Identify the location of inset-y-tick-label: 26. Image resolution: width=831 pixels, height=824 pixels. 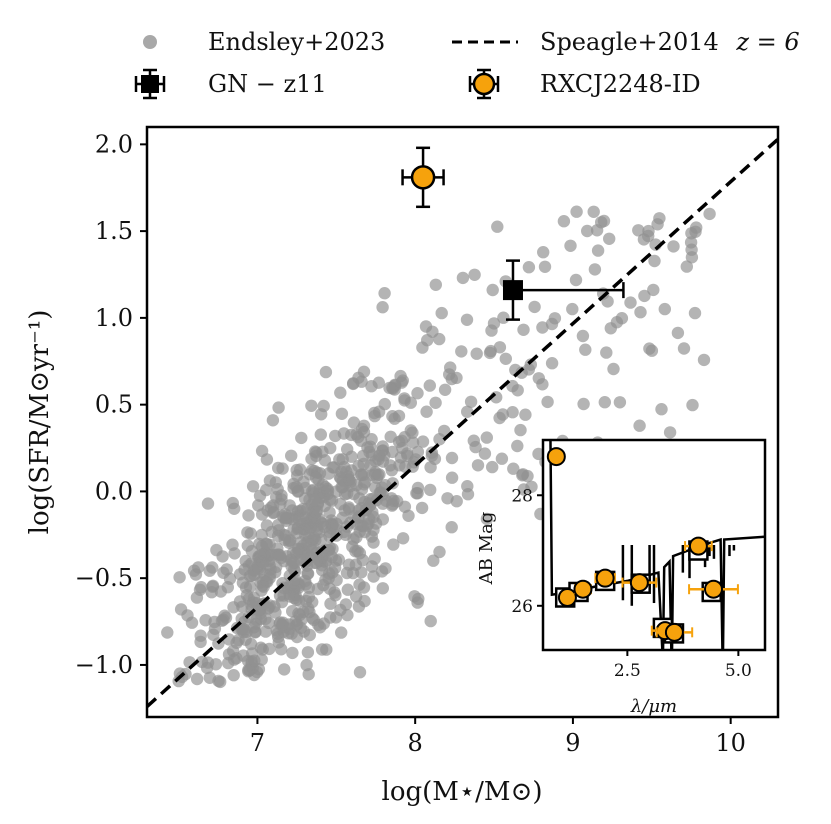
(522, 607).